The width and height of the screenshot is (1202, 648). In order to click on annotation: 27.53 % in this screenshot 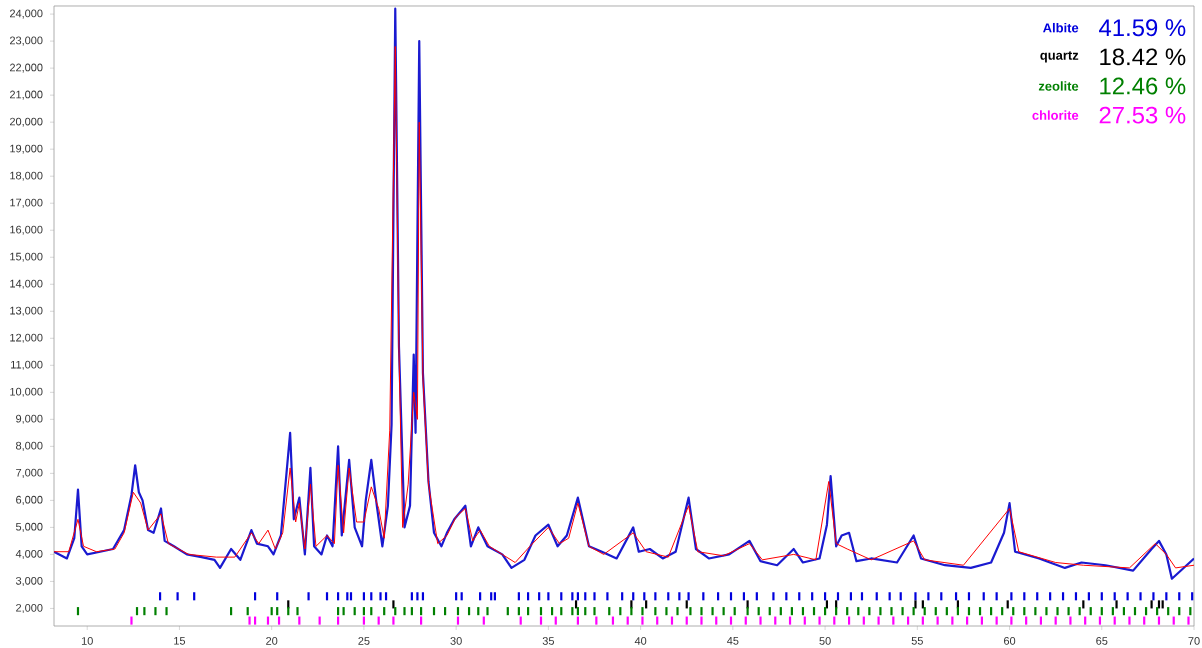, I will do `click(1142, 115)`.